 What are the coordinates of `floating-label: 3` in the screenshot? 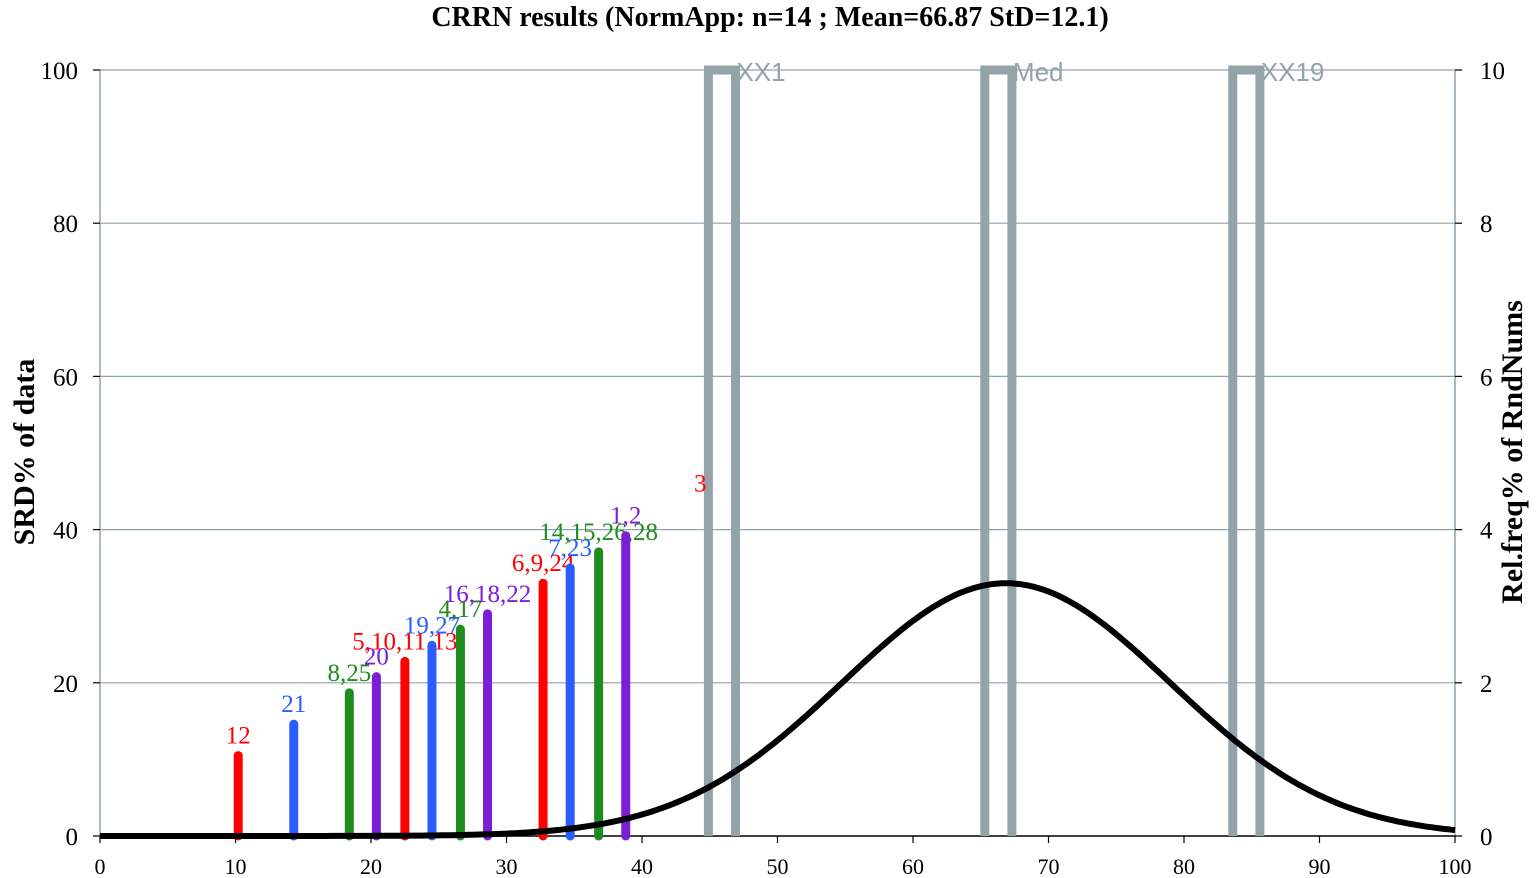 It's located at (700, 483).